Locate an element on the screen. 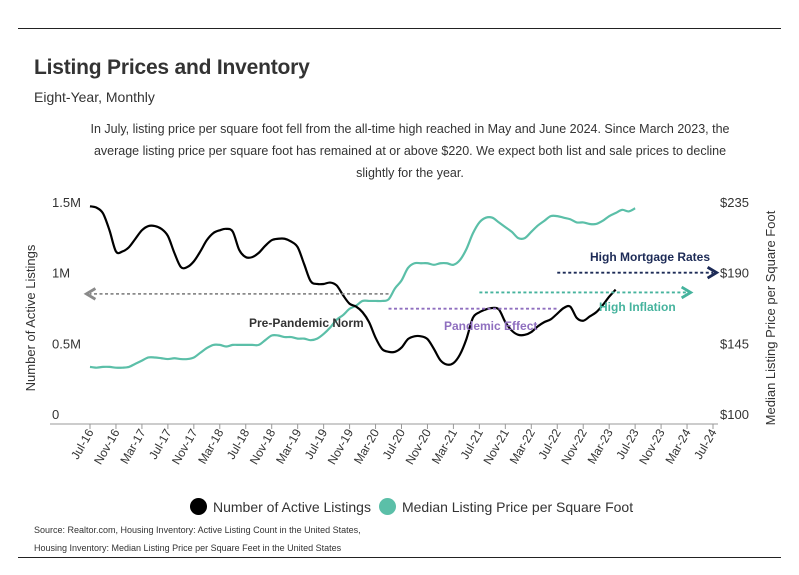 The image size is (799, 575). x-tick-label: Mar-19 is located at coordinates (288, 446).